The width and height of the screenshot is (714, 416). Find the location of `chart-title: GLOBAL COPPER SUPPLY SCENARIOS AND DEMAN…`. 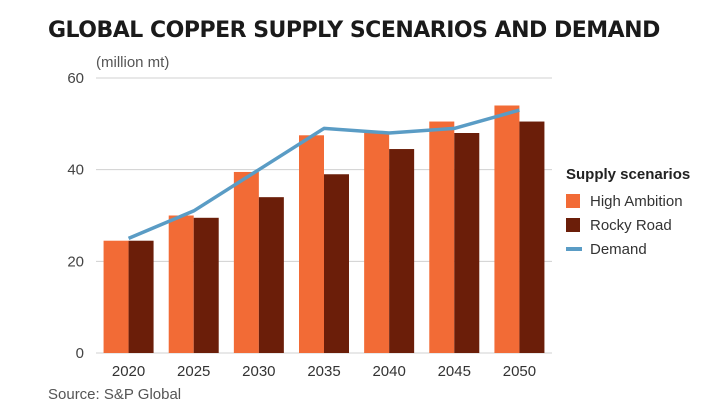

chart-title: GLOBAL COPPER SUPPLY SCENARIOS AND DEMAN… is located at coordinates (354, 30).